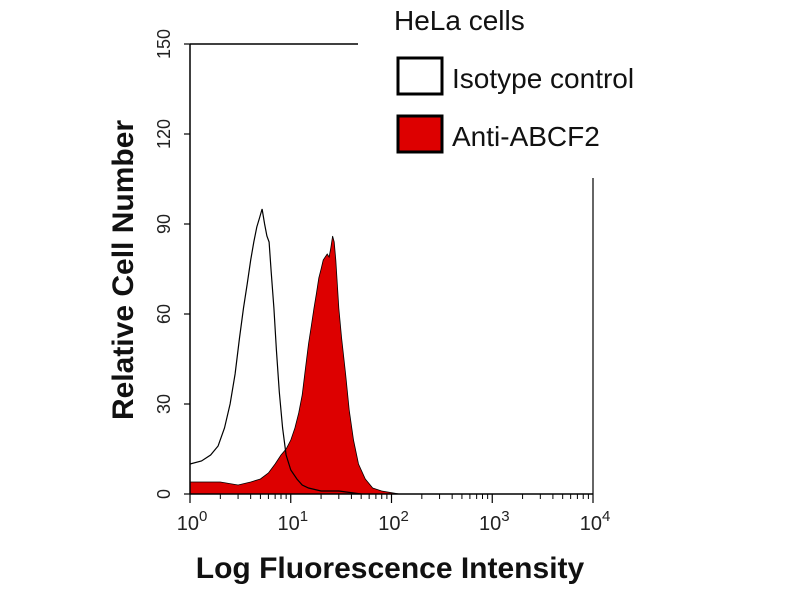 The height and width of the screenshot is (600, 800). I want to click on x-axis-title: Log Fluorescence Intensity, so click(390, 568).